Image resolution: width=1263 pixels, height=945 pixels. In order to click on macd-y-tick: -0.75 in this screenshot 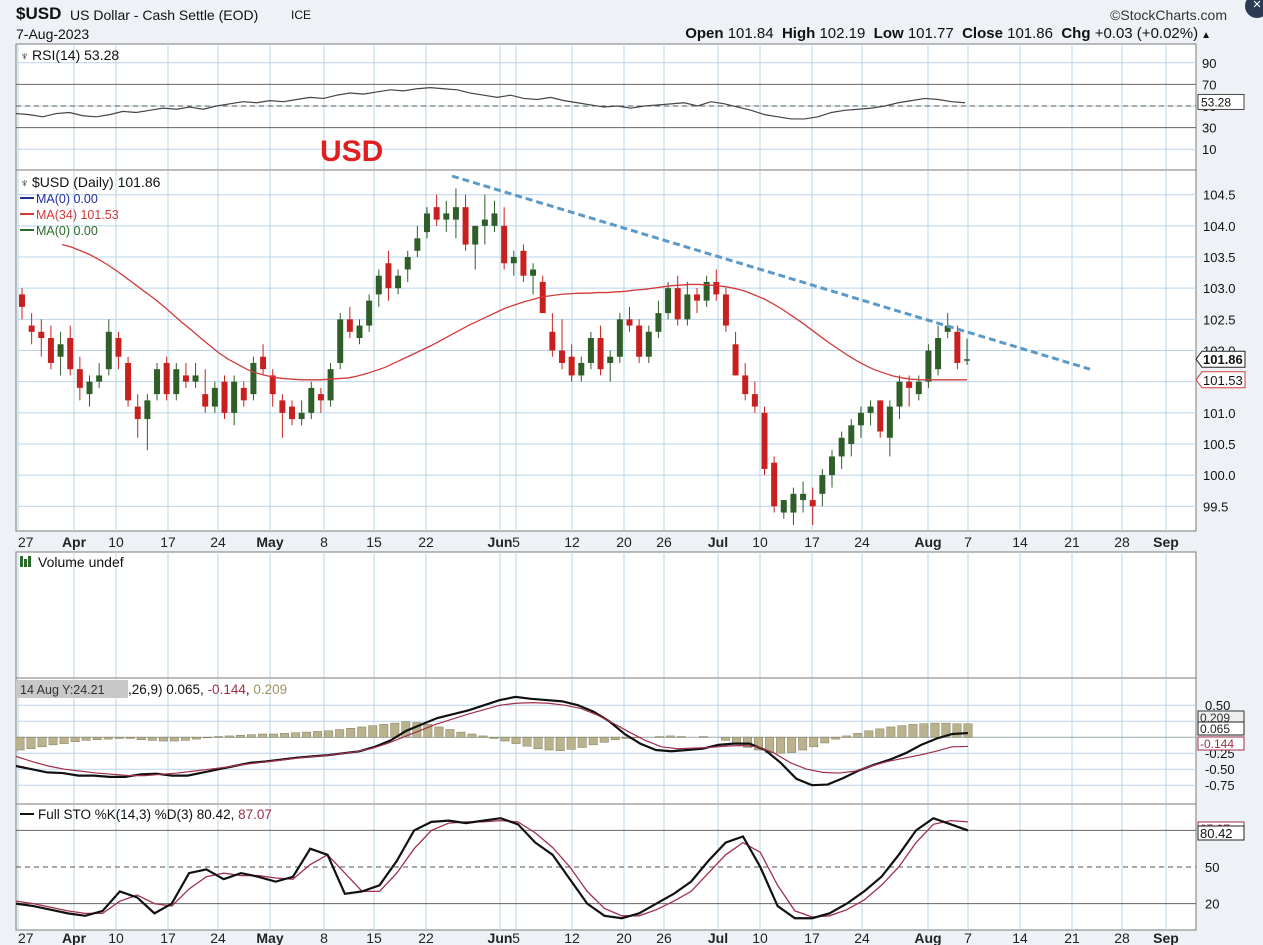, I will do `click(1220, 785)`.